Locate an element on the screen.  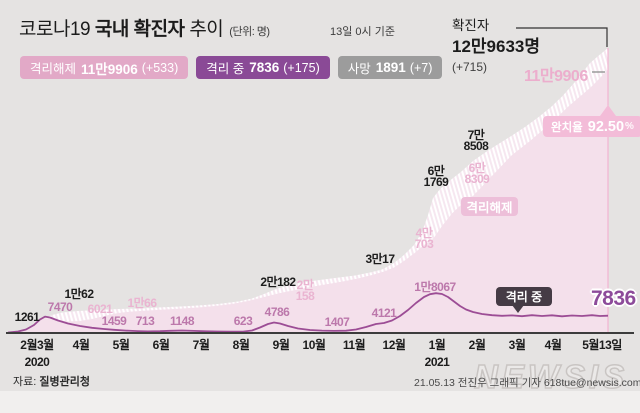
x-axis-month-label: 10월 is located at coordinates (314, 345).